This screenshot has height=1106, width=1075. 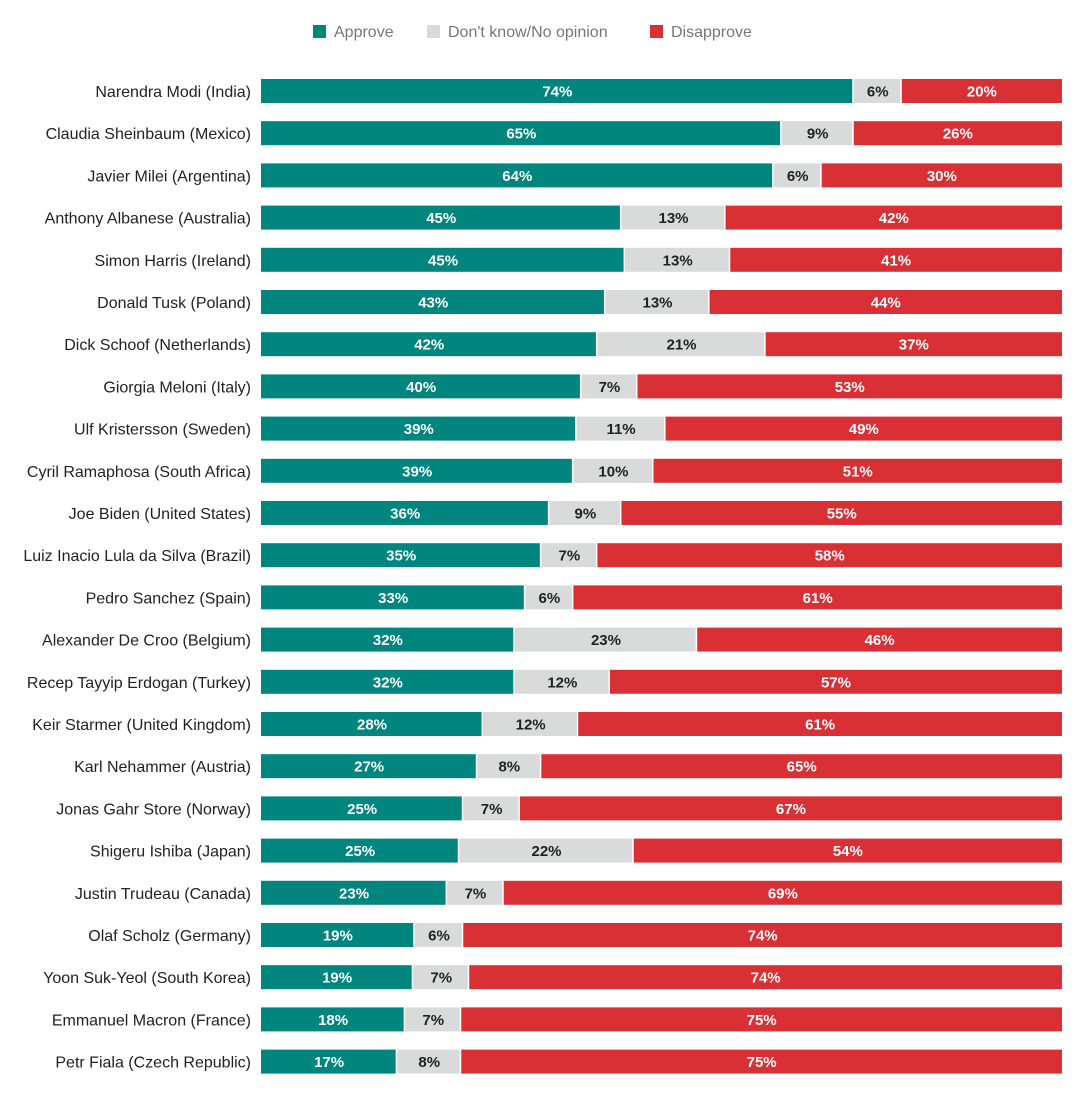 What do you see at coordinates (160, 514) in the screenshot?
I see `row-label: Joe Biden (United States)` at bounding box center [160, 514].